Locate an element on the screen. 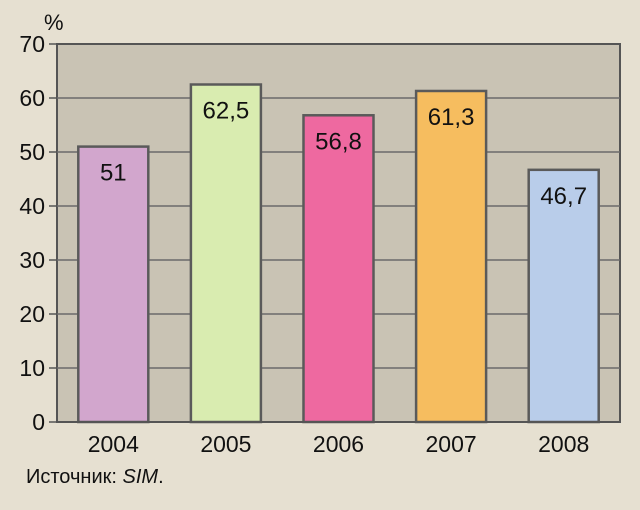 Image resolution: width=640 pixels, height=510 pixels. x-tick-label: 2005 is located at coordinates (225, 444).